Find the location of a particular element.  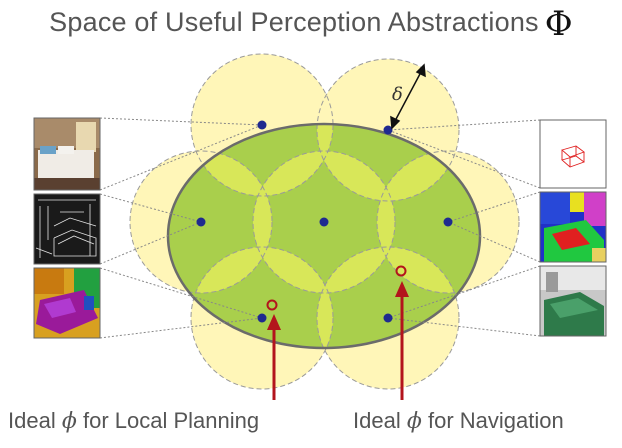

ideal-arrows is located at coordinates (338, 340).